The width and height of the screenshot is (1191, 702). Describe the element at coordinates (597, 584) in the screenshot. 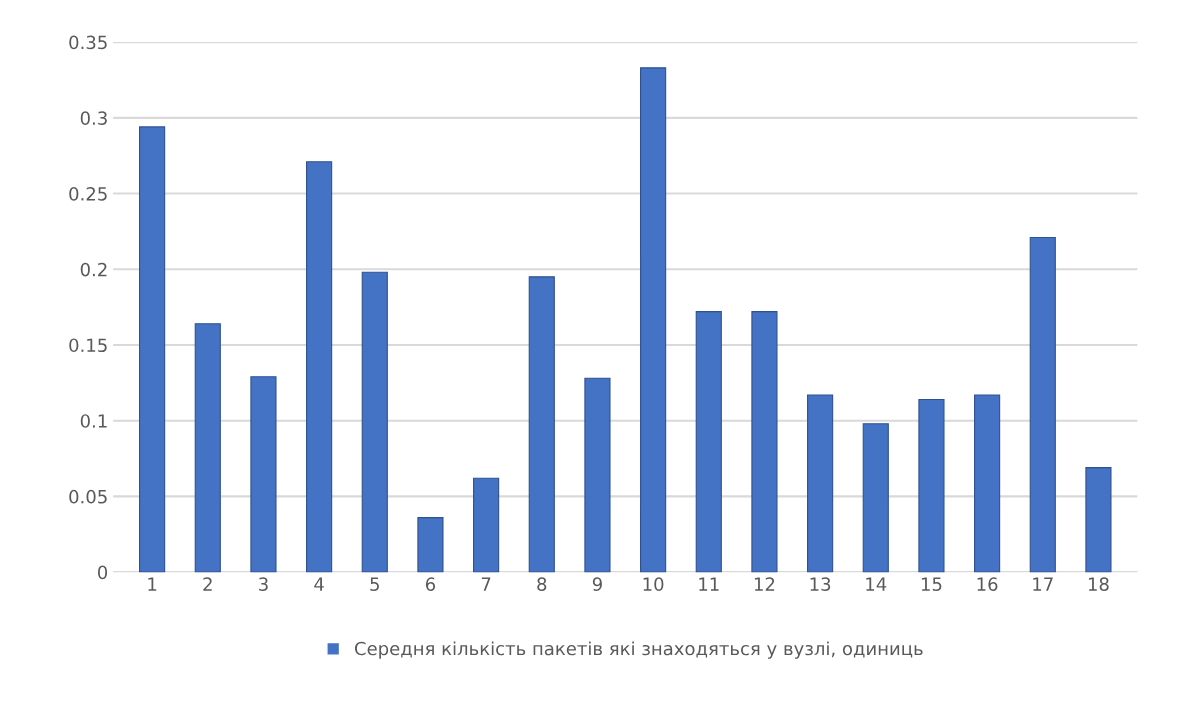

I see `x-tick-label: 9` at that location.